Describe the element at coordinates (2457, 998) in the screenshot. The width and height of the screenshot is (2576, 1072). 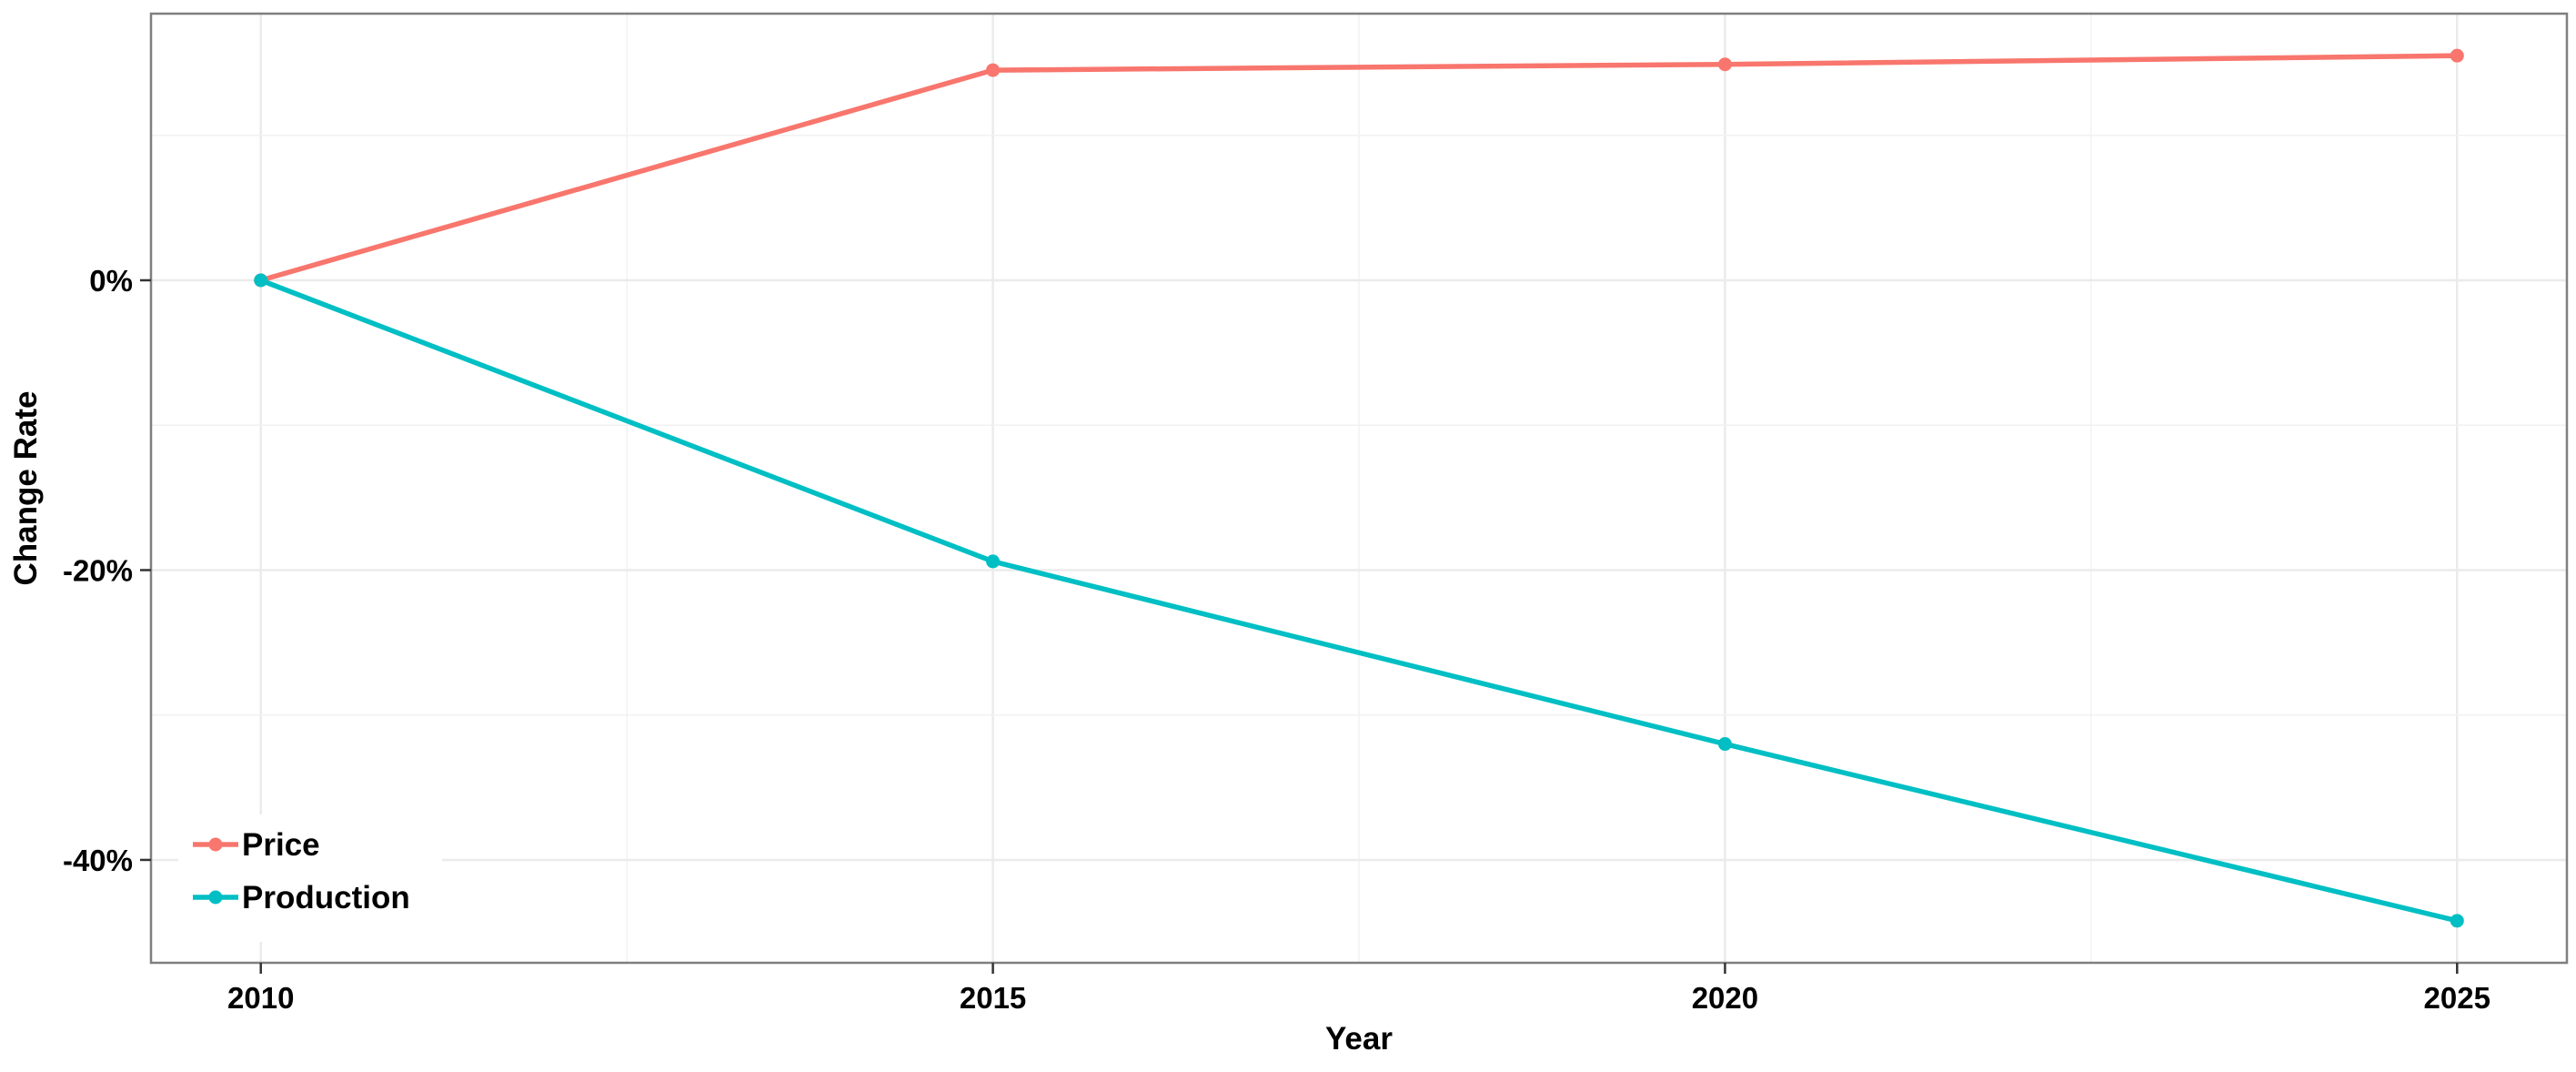
I see `x-tick-label: 2025` at that location.